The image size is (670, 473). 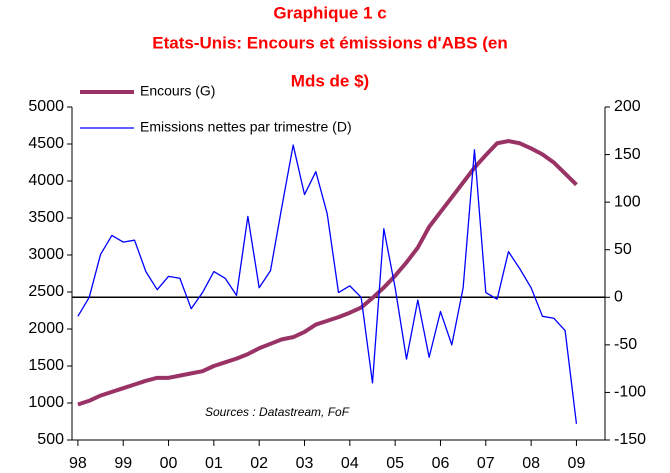 I want to click on y-tick-label: 1000, so click(x=46, y=402).